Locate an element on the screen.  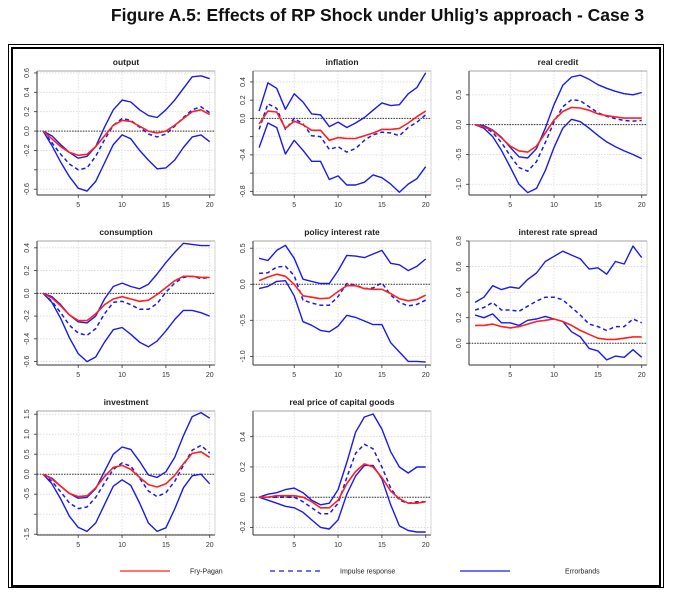
y-tick-label: -0.8 is located at coordinates (243, 191).